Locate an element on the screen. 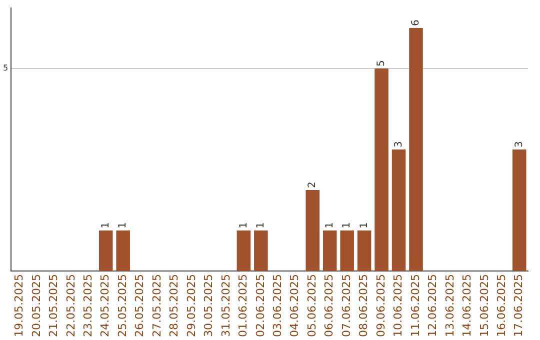  x-tick-label: 16.06.2025 is located at coordinates (501, 306).